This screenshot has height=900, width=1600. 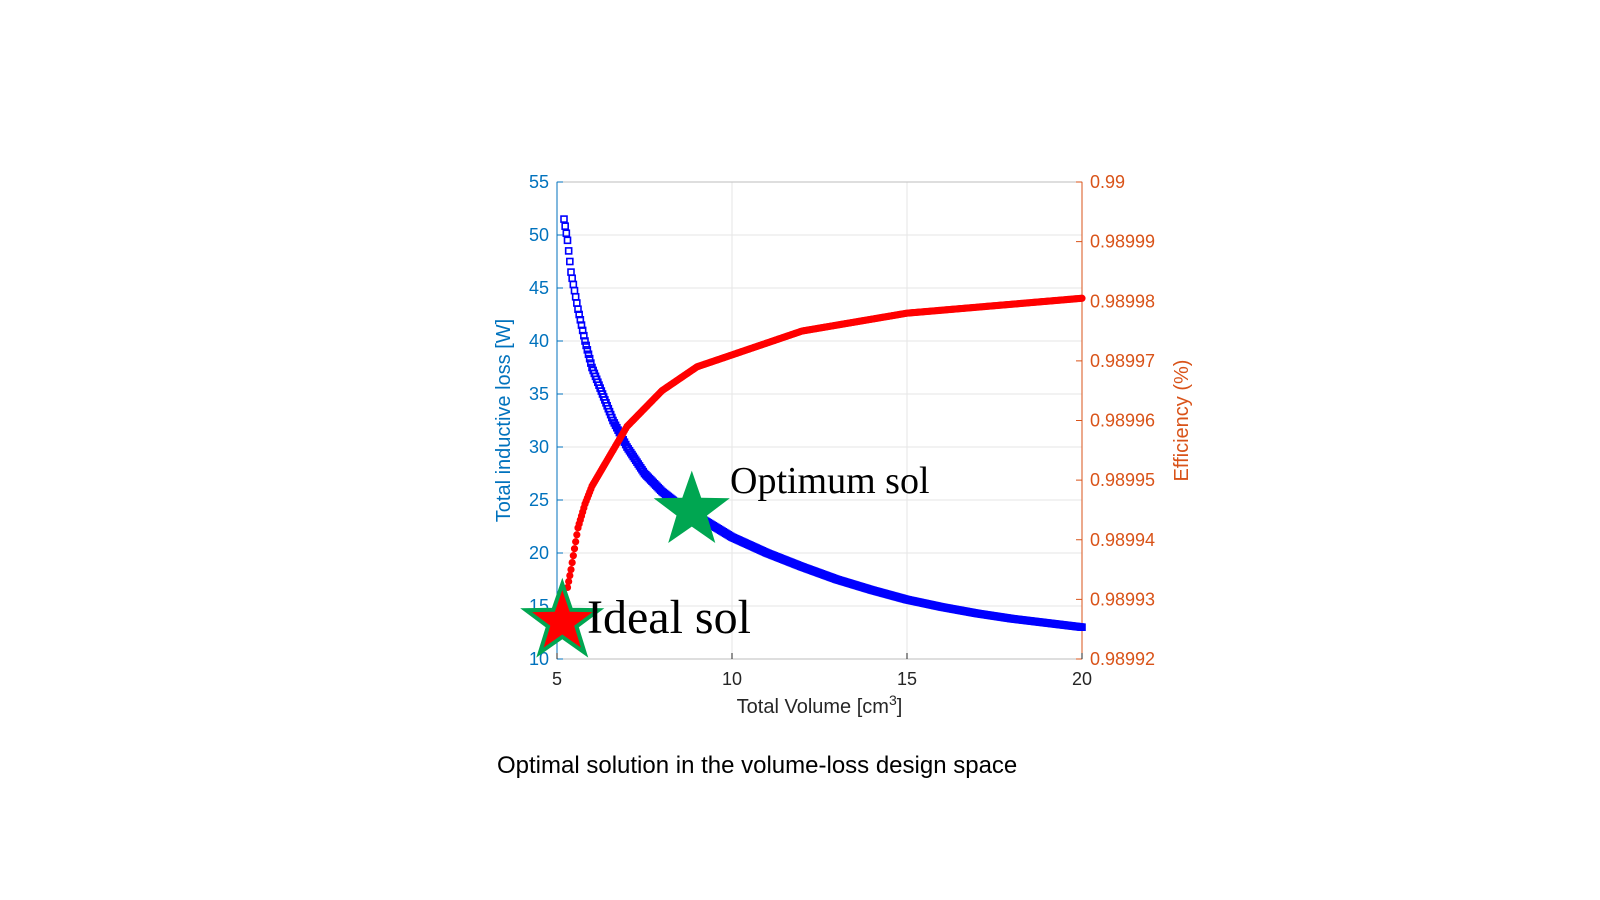 What do you see at coordinates (539, 553) in the screenshot?
I see `left-tick-label: 20` at bounding box center [539, 553].